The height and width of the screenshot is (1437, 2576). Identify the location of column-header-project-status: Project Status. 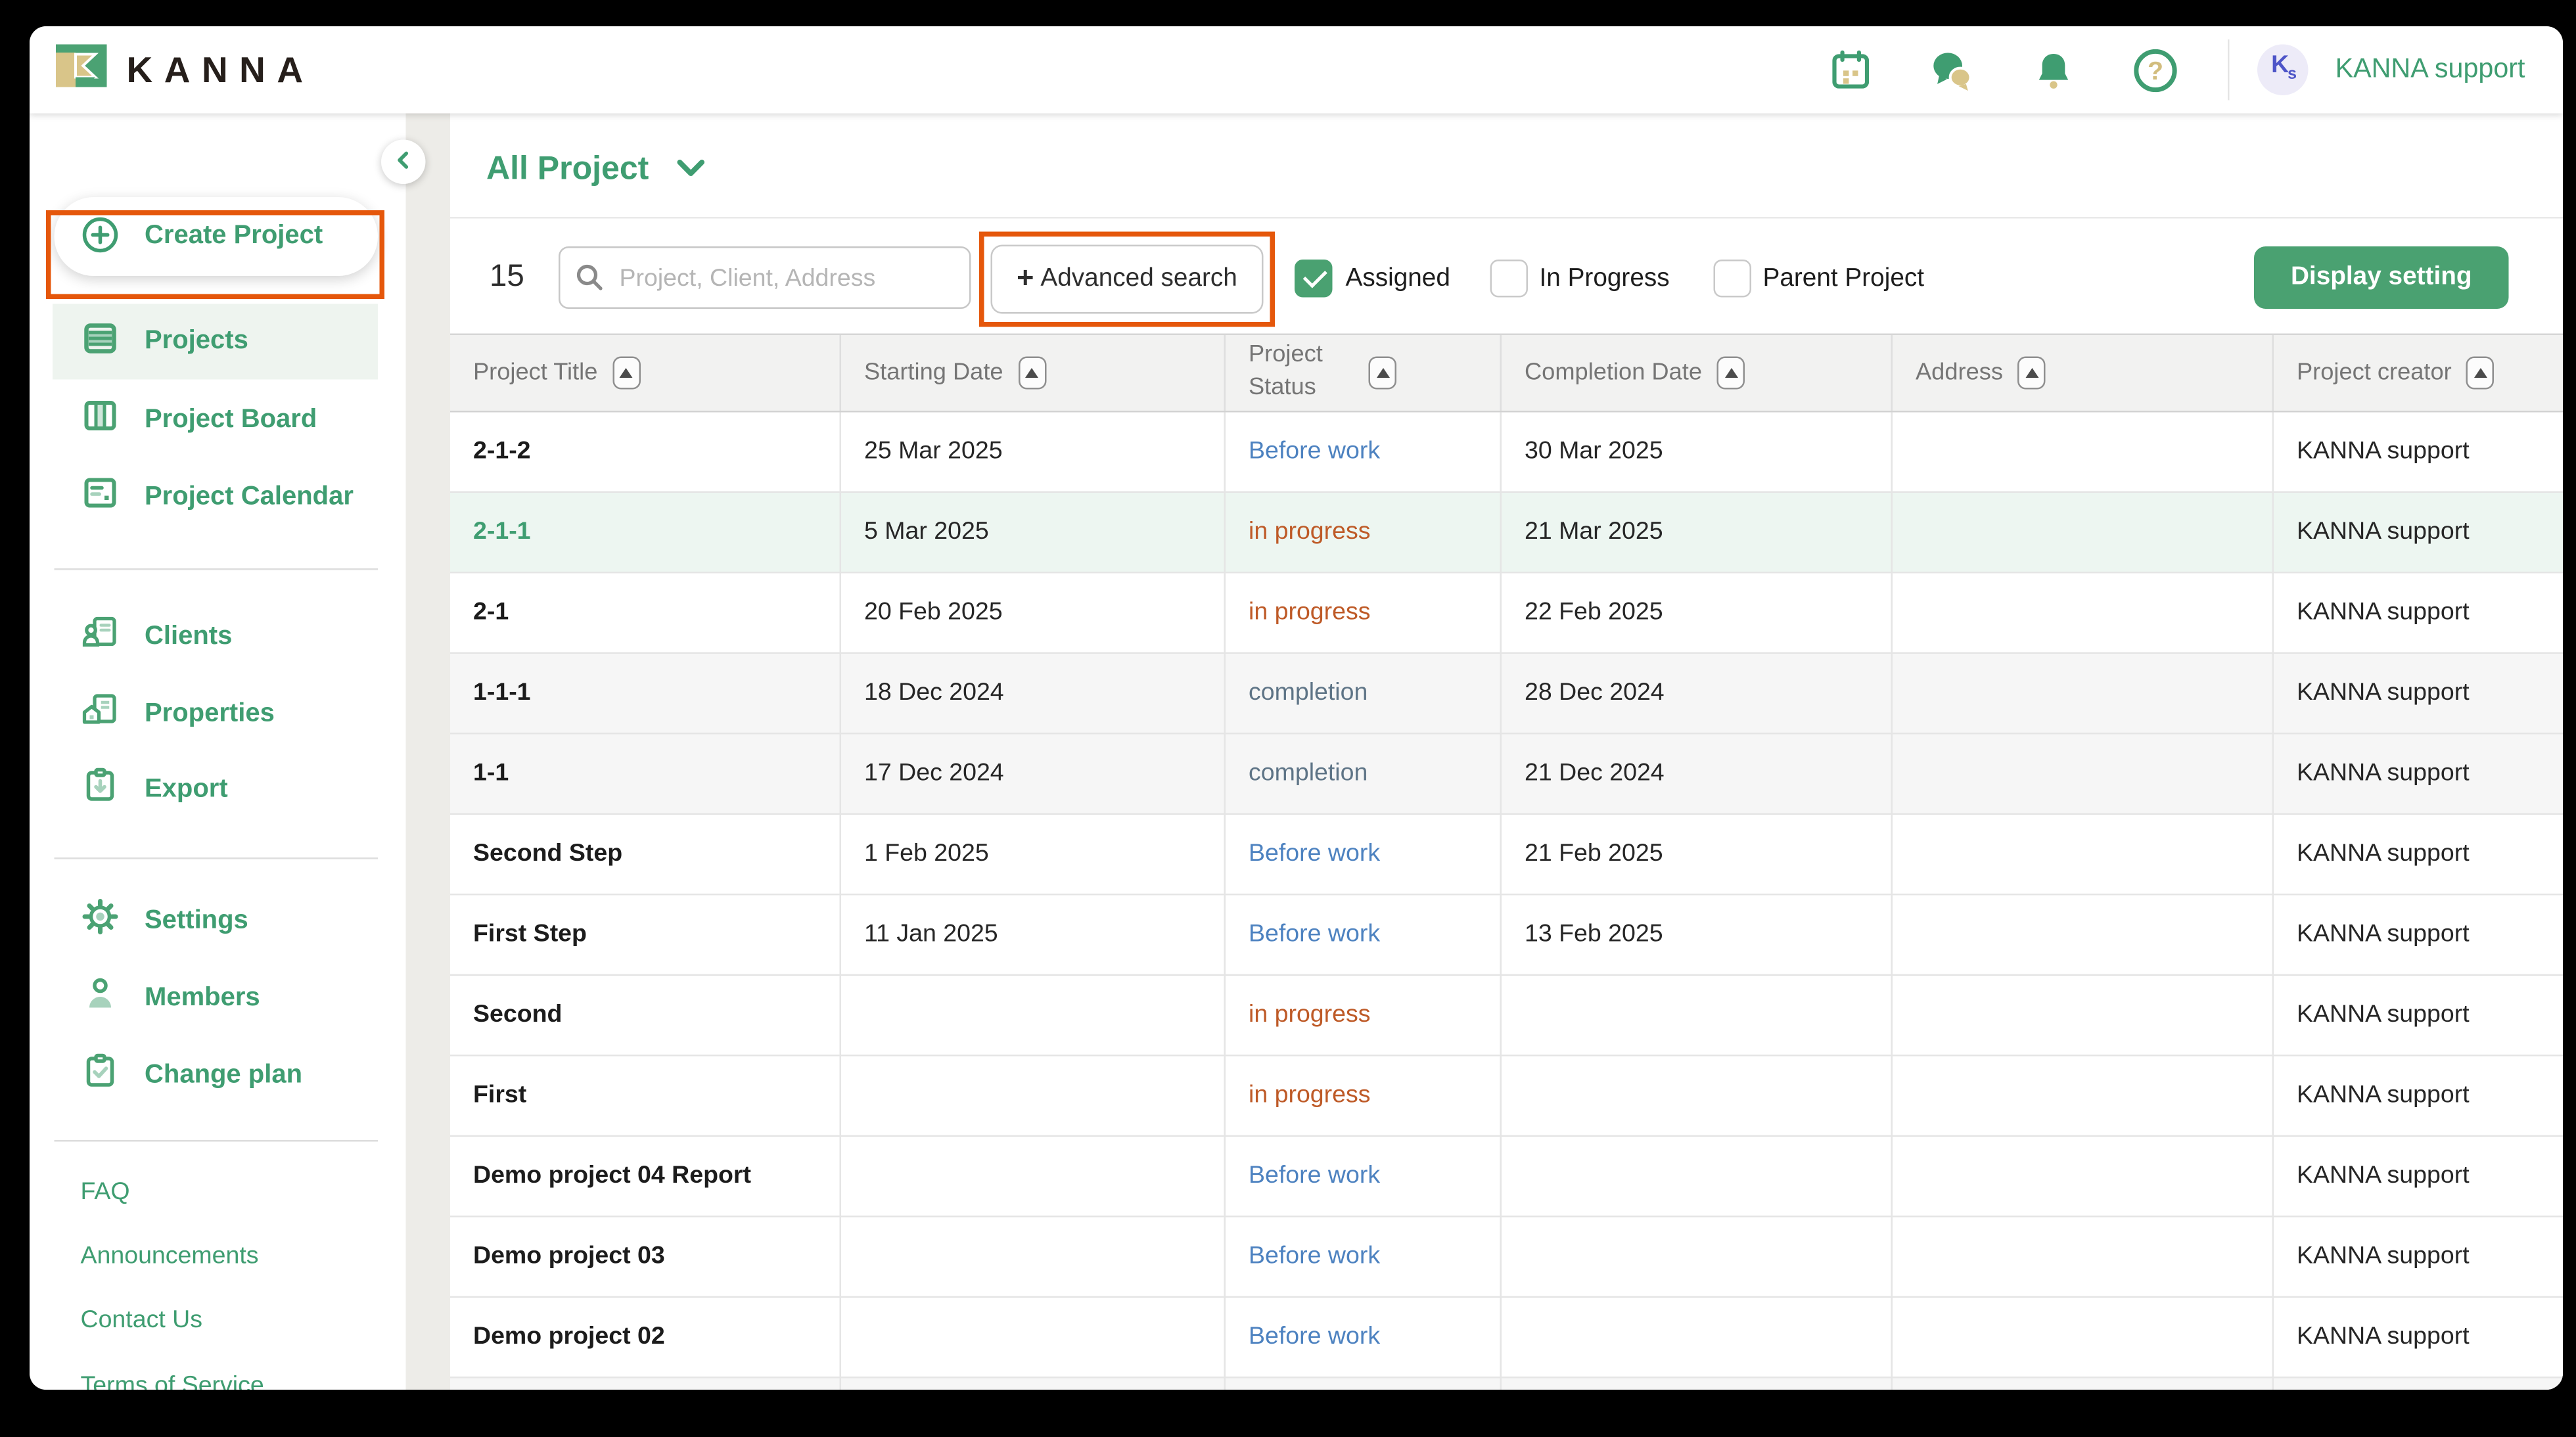
(1364, 373).